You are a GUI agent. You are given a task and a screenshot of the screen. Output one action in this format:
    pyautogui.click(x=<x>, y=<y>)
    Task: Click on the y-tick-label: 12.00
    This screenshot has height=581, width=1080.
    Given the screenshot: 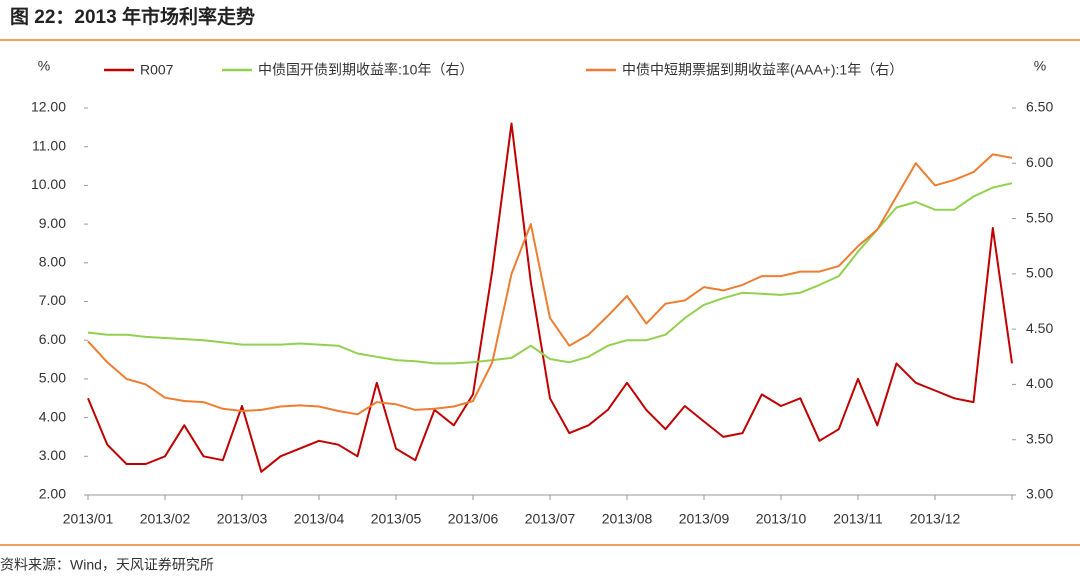 What is the action you would take?
    pyautogui.click(x=48, y=107)
    